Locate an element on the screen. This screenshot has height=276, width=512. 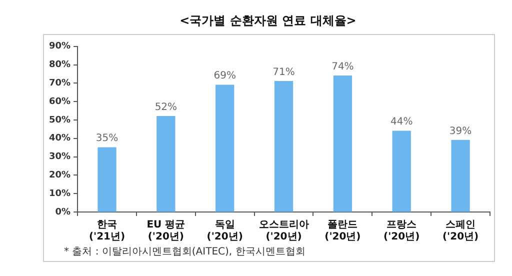
y-tick-label: 90% is located at coordinates (59, 47).